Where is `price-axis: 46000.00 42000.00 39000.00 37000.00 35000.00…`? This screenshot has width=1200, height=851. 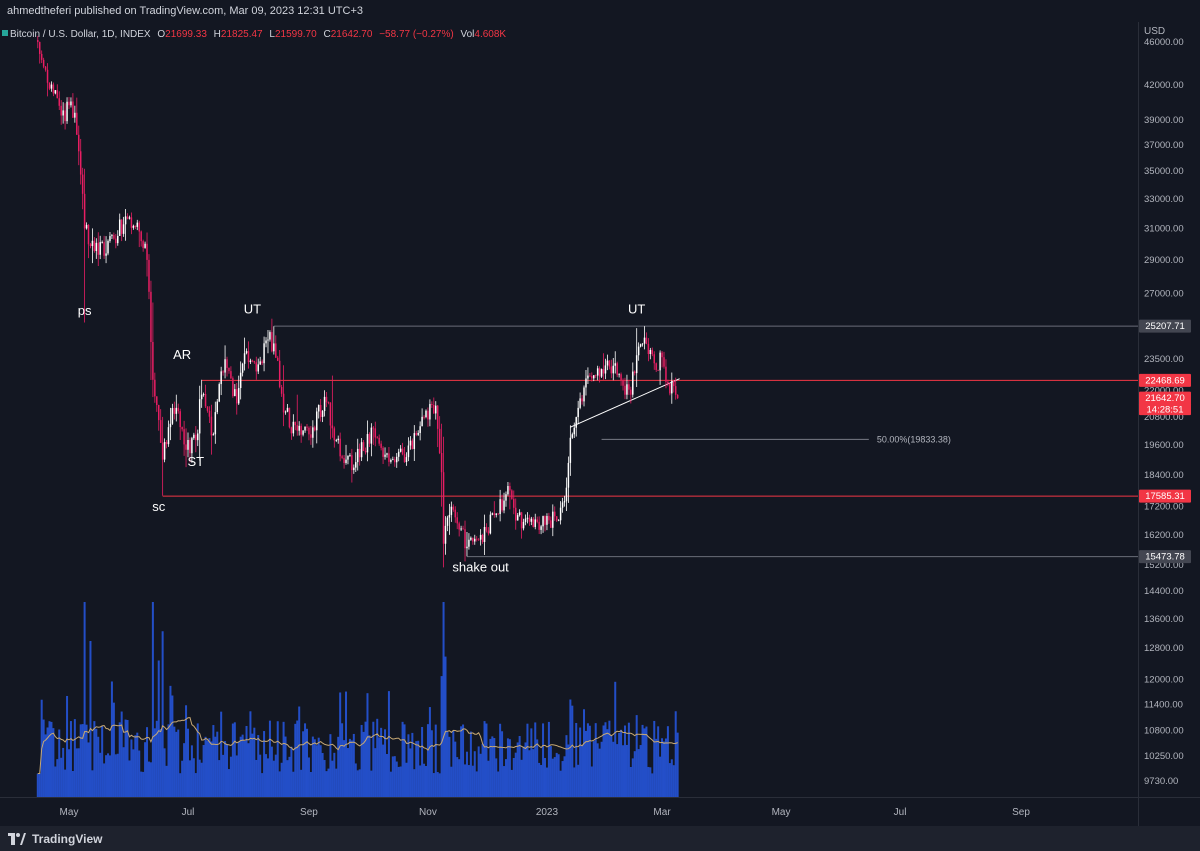
price-axis: 46000.00 42000.00 39000.00 37000.00 35000.00… is located at coordinates (1164, 412).